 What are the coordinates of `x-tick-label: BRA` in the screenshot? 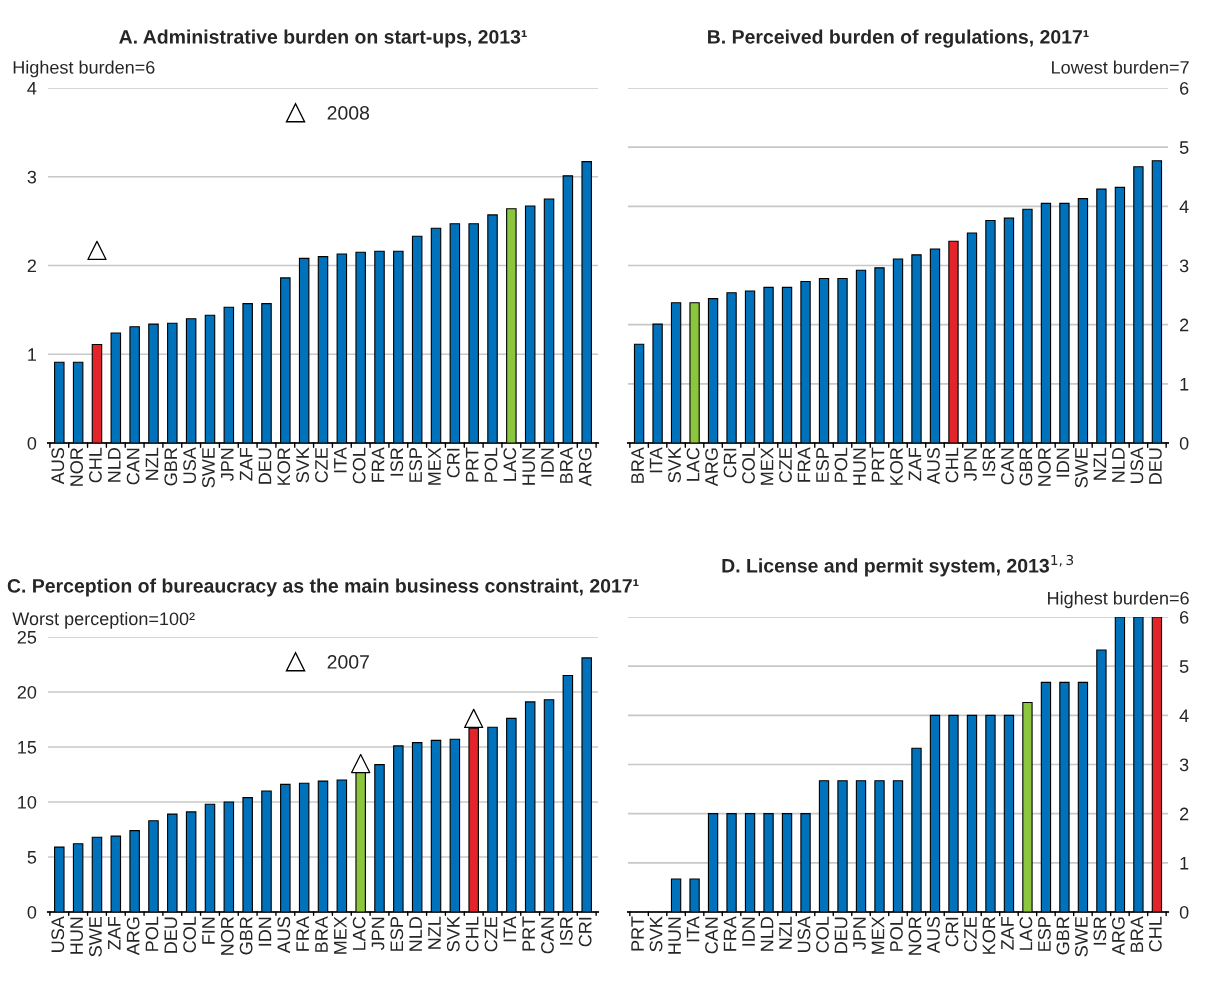 It's located at (566, 465).